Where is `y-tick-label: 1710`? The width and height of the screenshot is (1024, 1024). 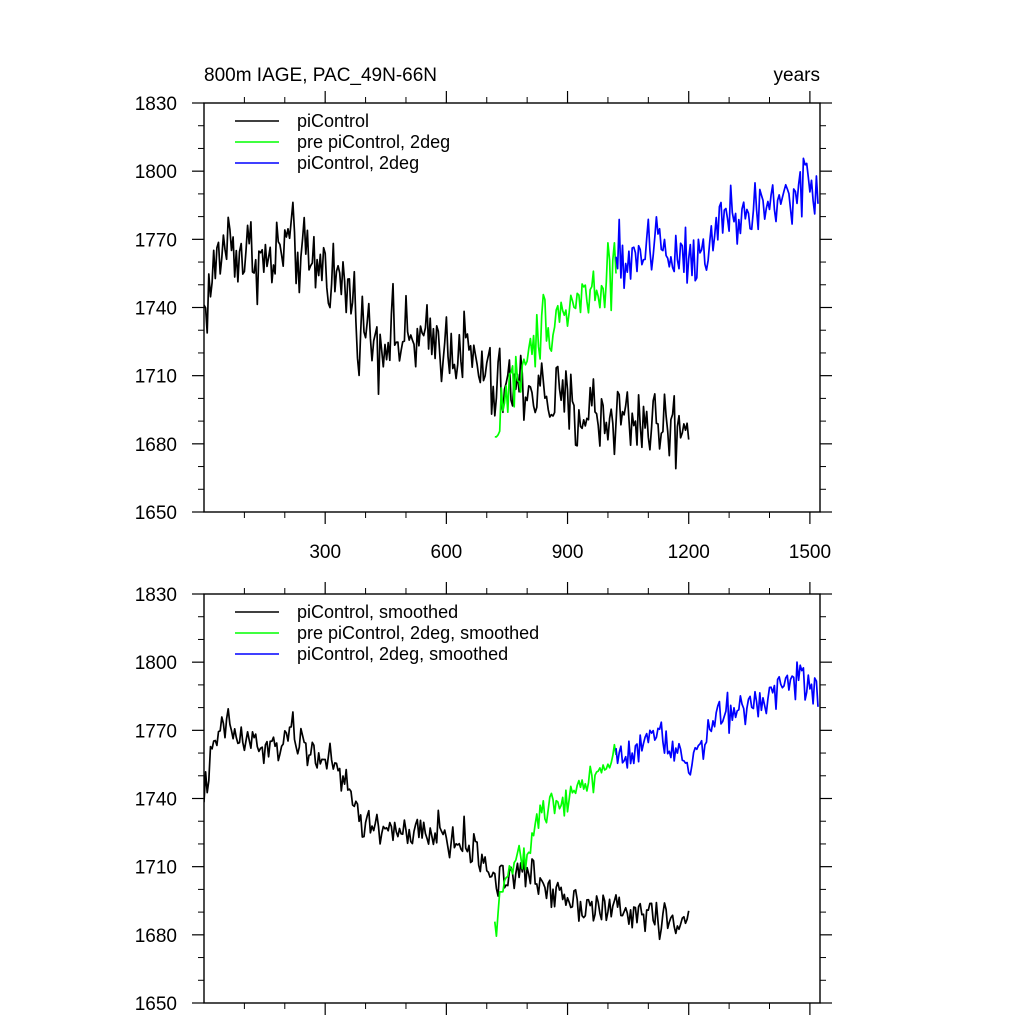 y-tick-label: 1710 is located at coordinates (156, 377).